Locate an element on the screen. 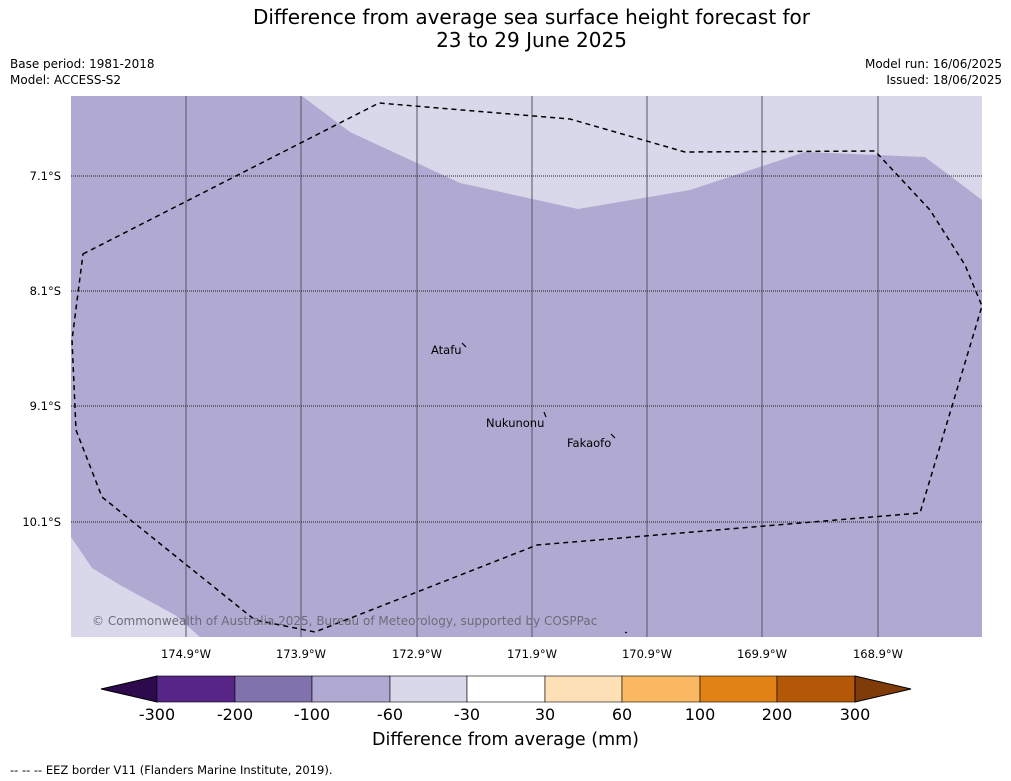 Image resolution: width=1011 pixels, height=781 pixels. atafu-atoll-mark is located at coordinates (464, 345).